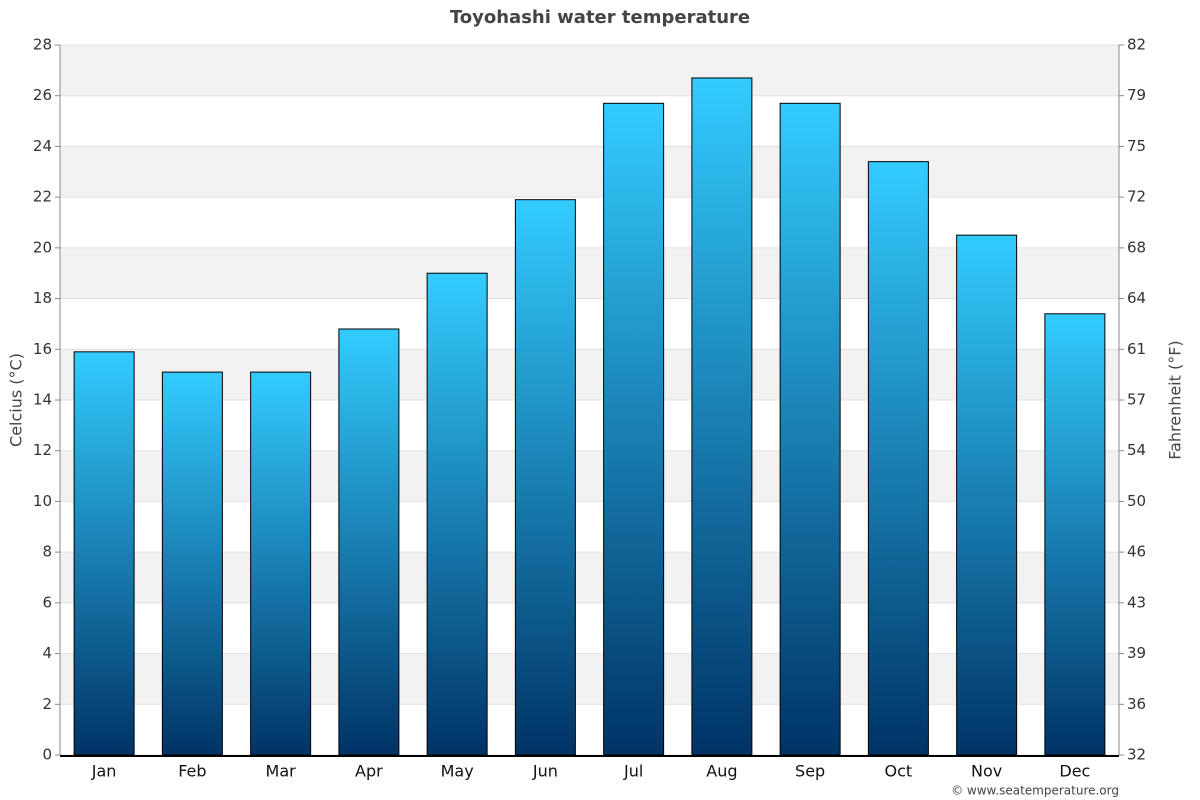 This screenshot has height=800, width=1200. I want to click on y-tick-label: 28, so click(42, 45).